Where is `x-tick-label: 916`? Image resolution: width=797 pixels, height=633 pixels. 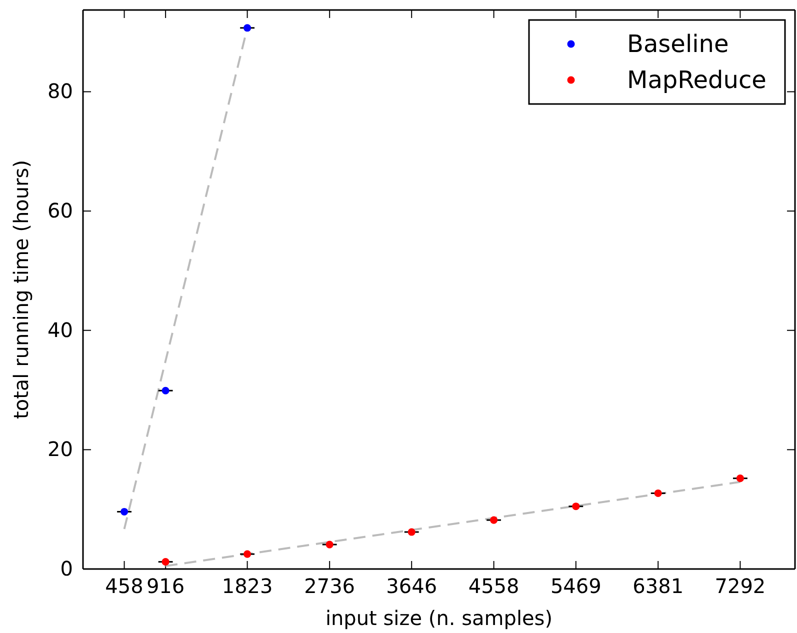
x-tick-label: 916 is located at coordinates (165, 586).